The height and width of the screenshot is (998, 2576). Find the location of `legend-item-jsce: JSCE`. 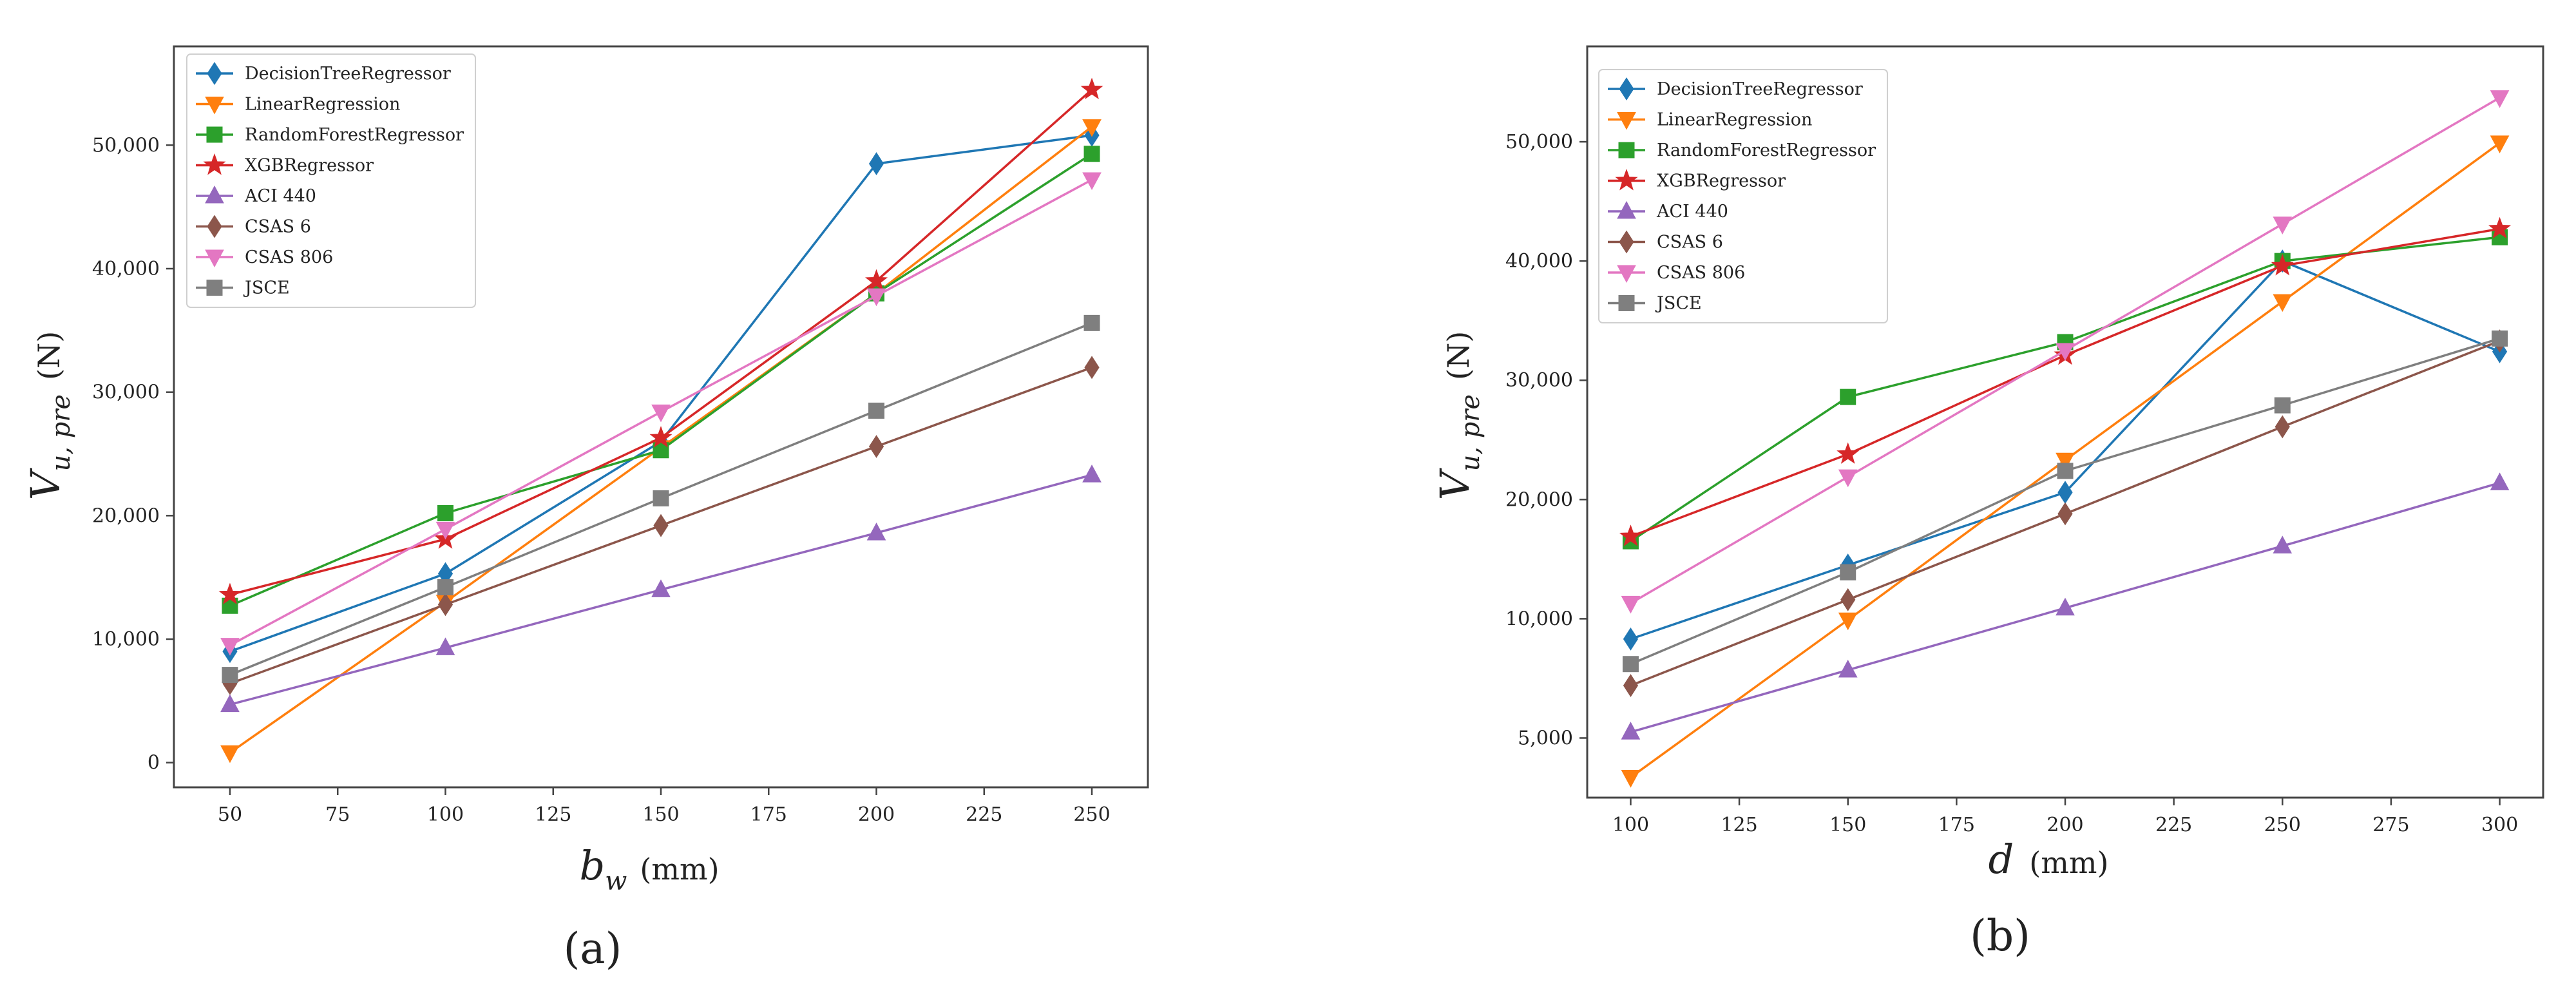

legend-item-jsce: JSCE is located at coordinates (243, 288).